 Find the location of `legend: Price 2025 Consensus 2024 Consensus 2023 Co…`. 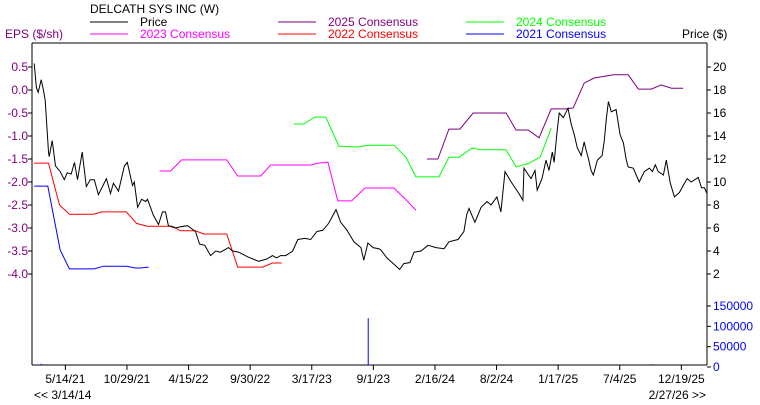

legend: Price 2025 Consensus 2024 Consensus 2023 Co… is located at coordinates (348, 28).